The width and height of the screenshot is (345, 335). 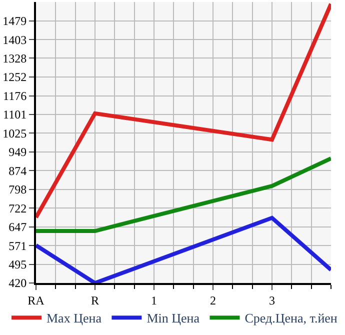 What do you see at coordinates (17, 227) in the screenshot?
I see `y-tick-label: 647` at bounding box center [17, 227].